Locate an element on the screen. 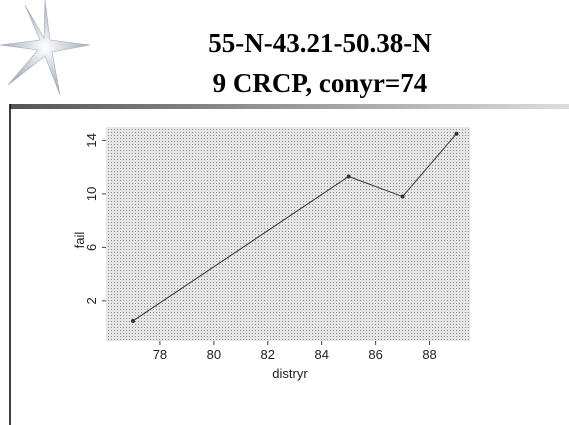  y-tick-label: 14 is located at coordinates (91, 140).